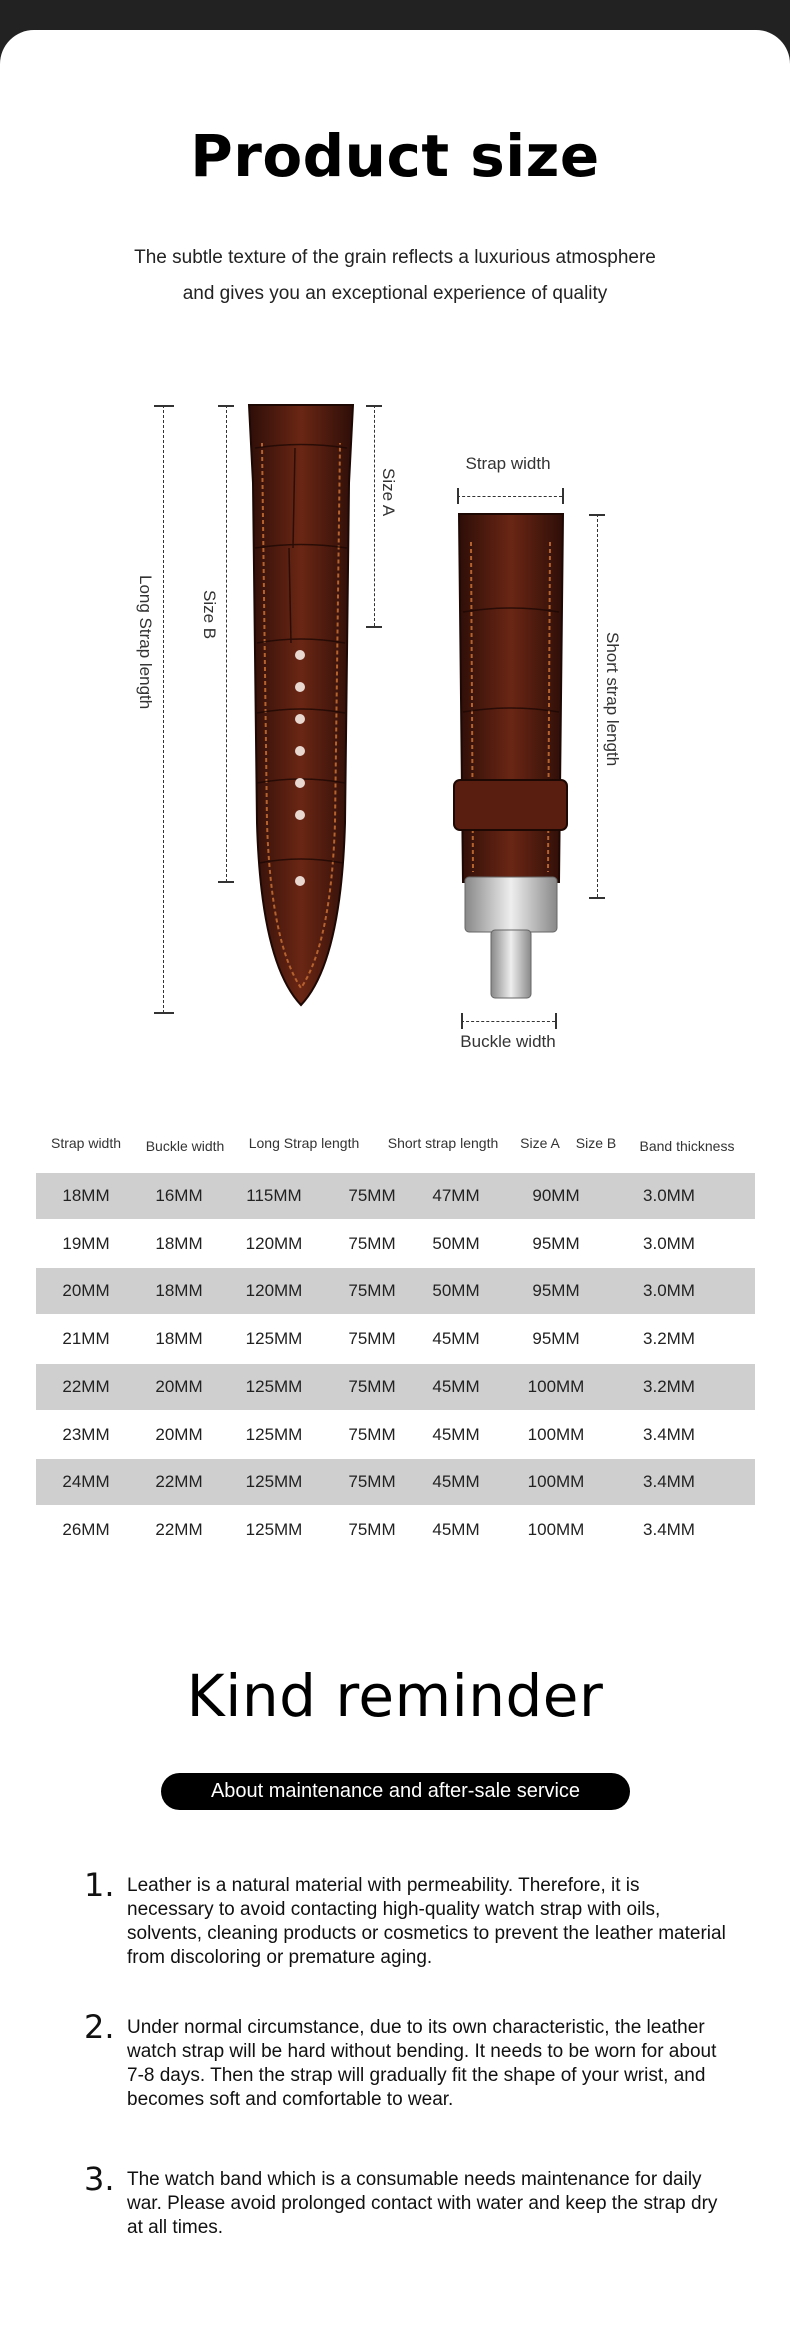  Describe the element at coordinates (304, 1143) in the screenshot. I see `header-long-strap-length: Long Strap length` at that location.